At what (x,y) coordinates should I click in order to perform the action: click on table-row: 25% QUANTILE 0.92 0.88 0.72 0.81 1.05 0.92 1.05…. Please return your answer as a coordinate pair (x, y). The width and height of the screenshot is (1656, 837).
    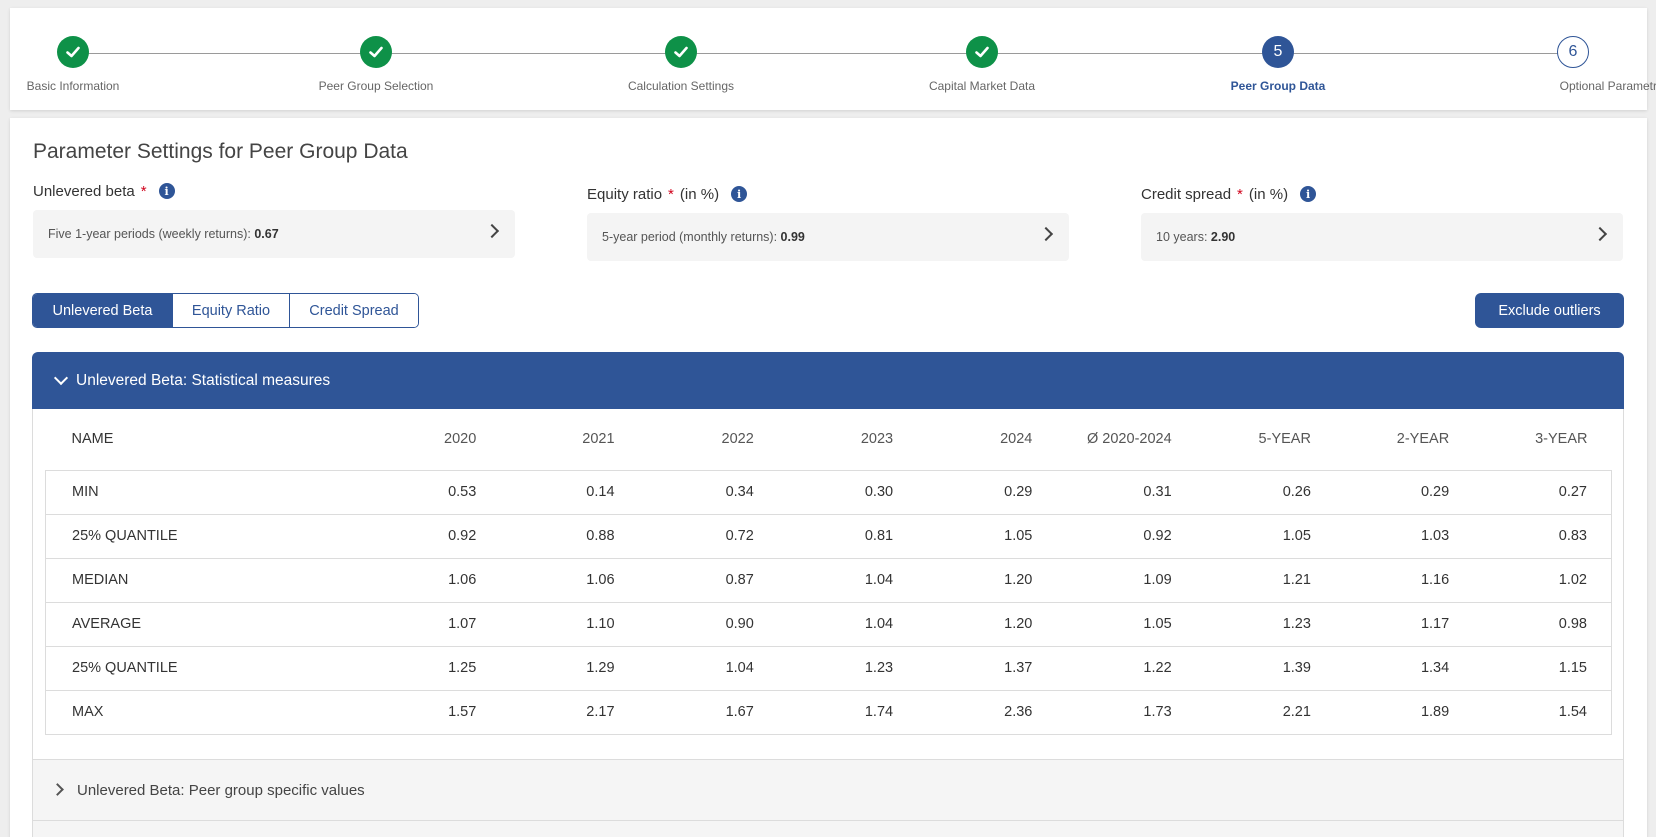
    Looking at the image, I should click on (829, 536).